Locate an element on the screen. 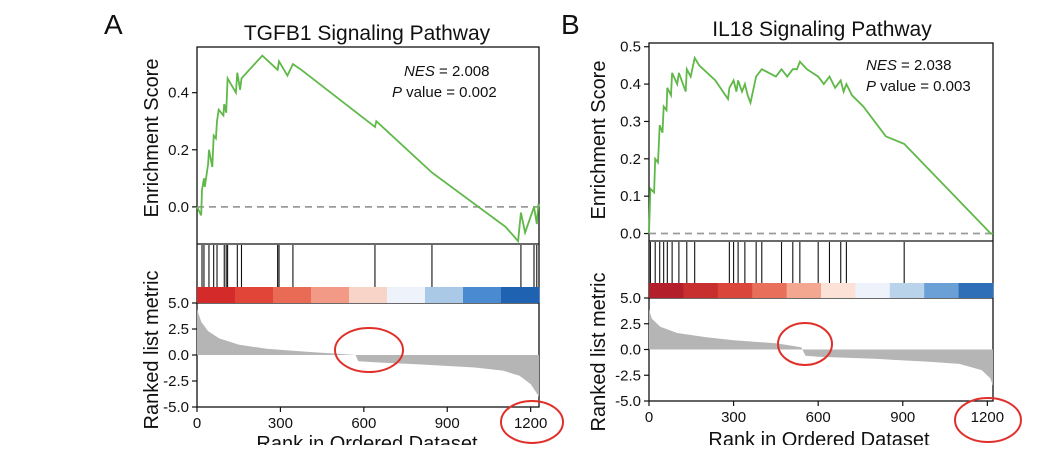 The image size is (1048, 450). panel-a-highlight-circle-dip is located at coordinates (369, 350).